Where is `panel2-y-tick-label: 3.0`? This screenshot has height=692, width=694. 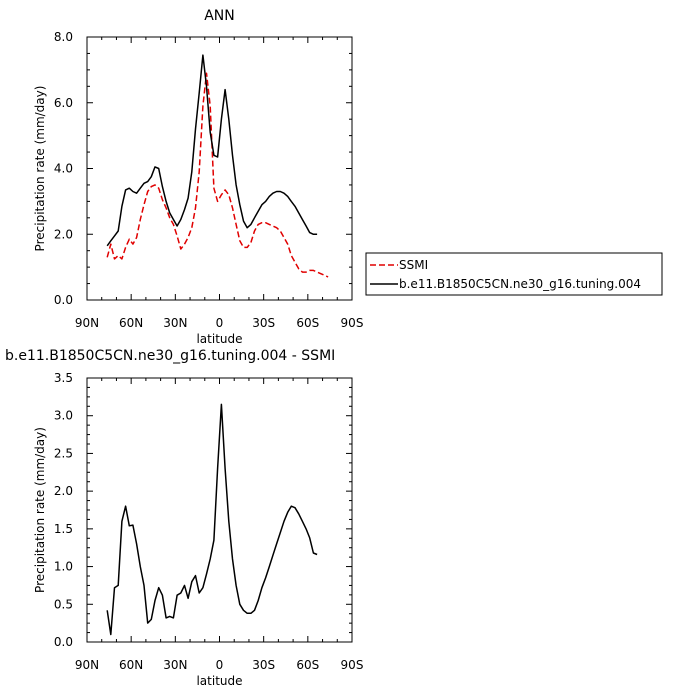 panel2-y-tick-label: 3.0 is located at coordinates (63, 416).